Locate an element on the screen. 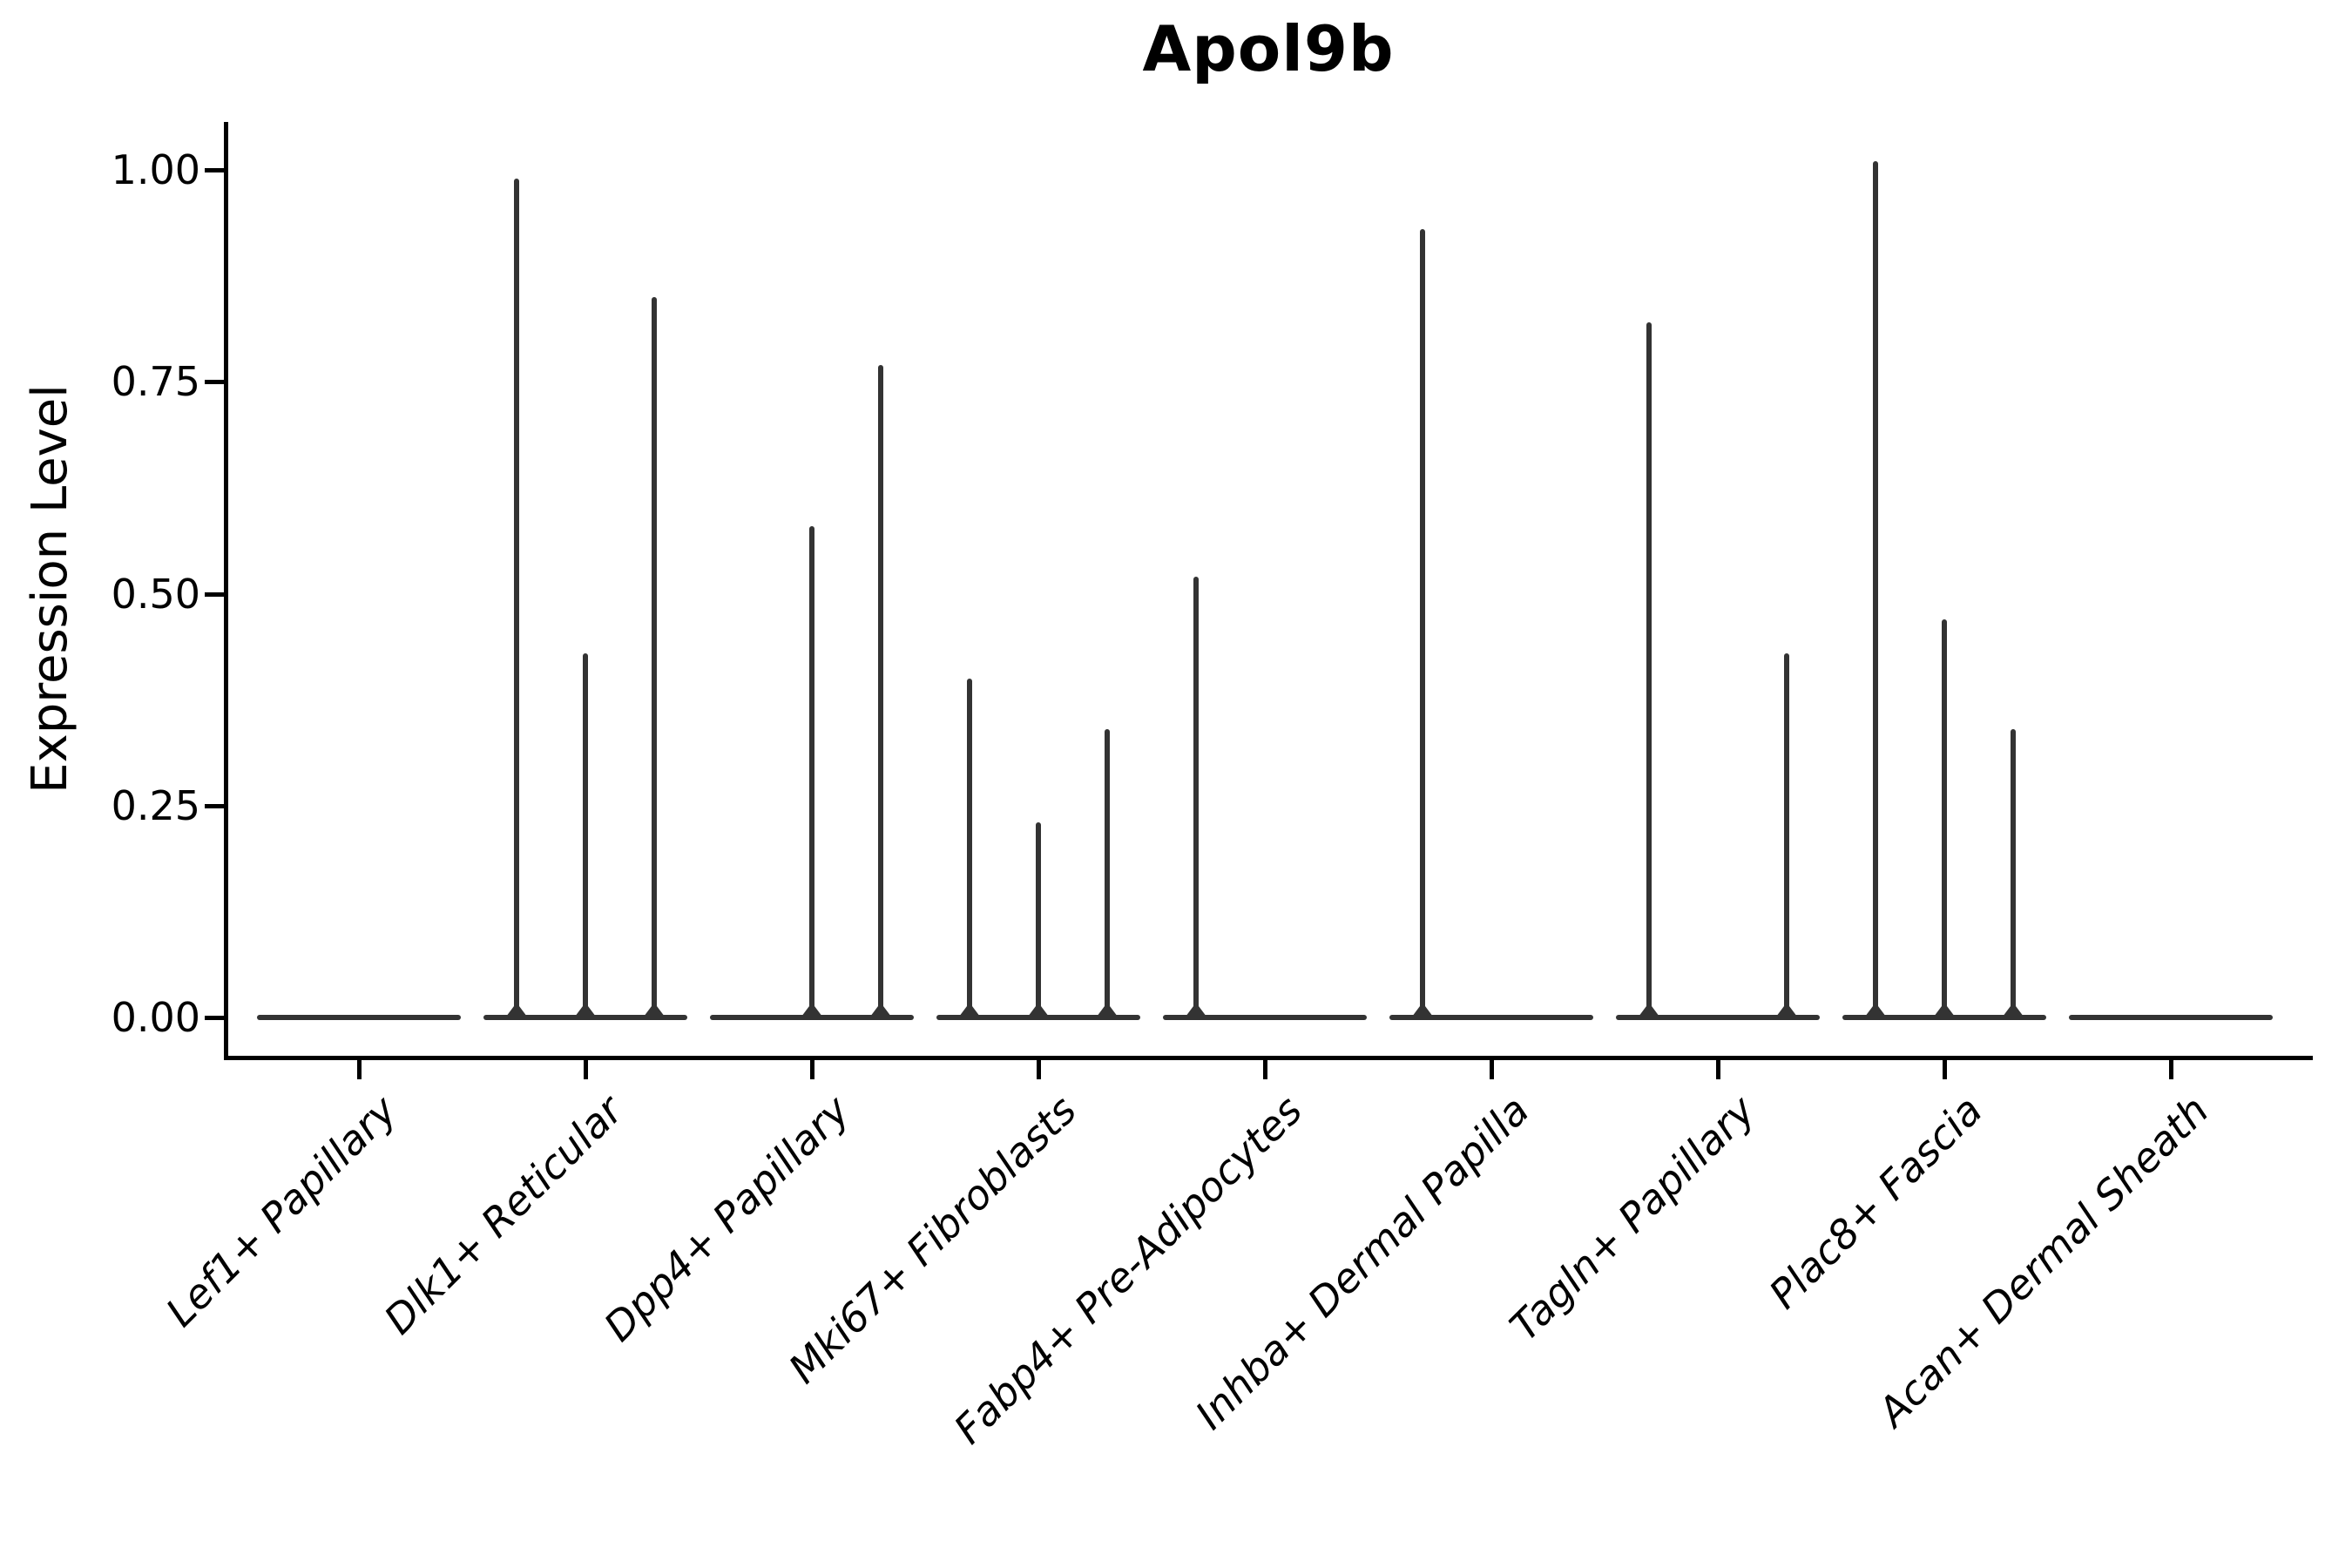 The image size is (2352, 1568). x-axis-spine is located at coordinates (1268, 1058).